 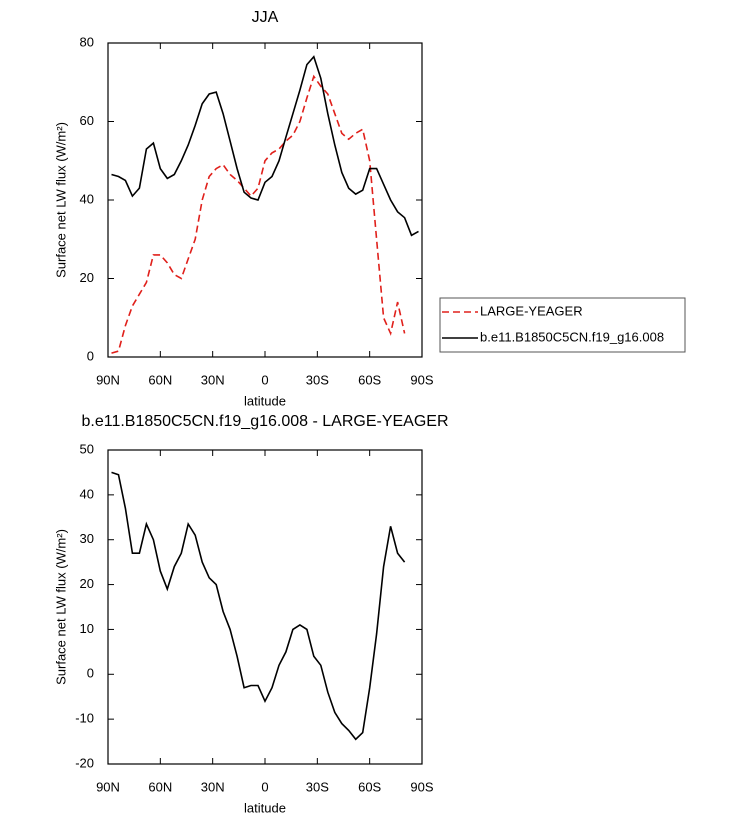 I want to click on legend-label: b.e11.B1850C5CN.f19_g16.008, so click(x=572, y=336).